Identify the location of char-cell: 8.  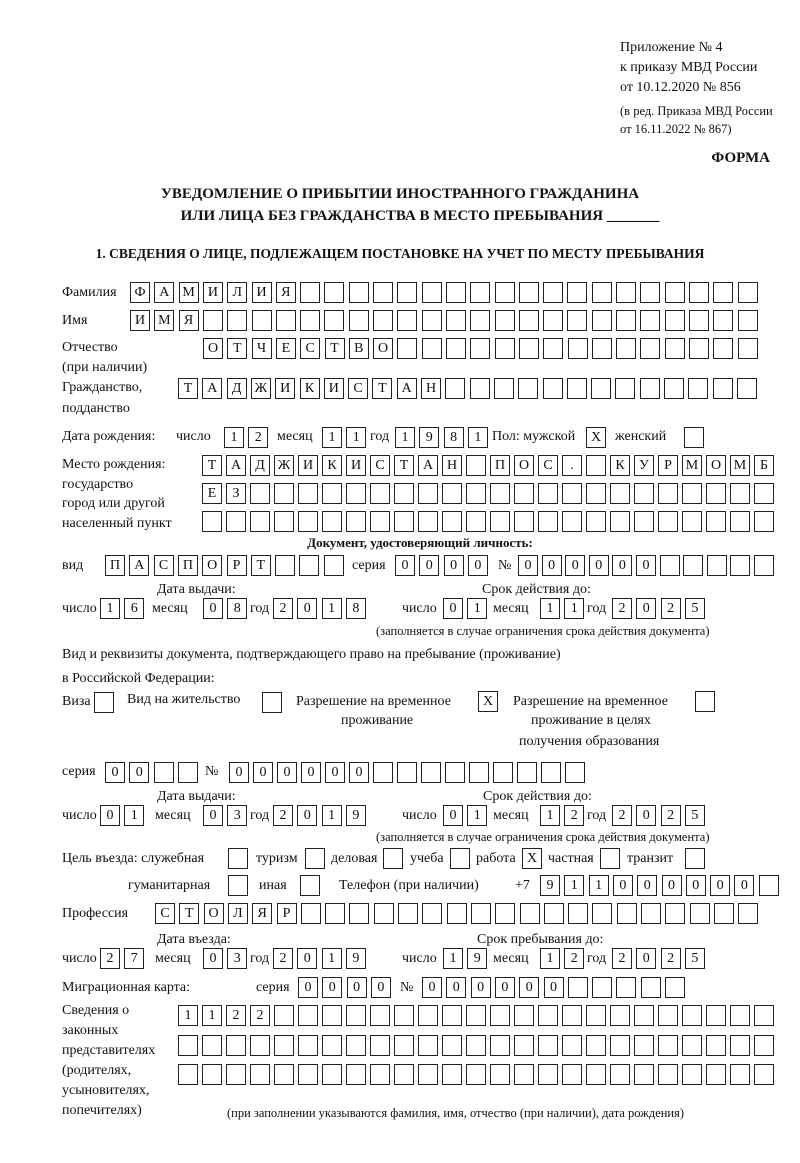
(237, 608).